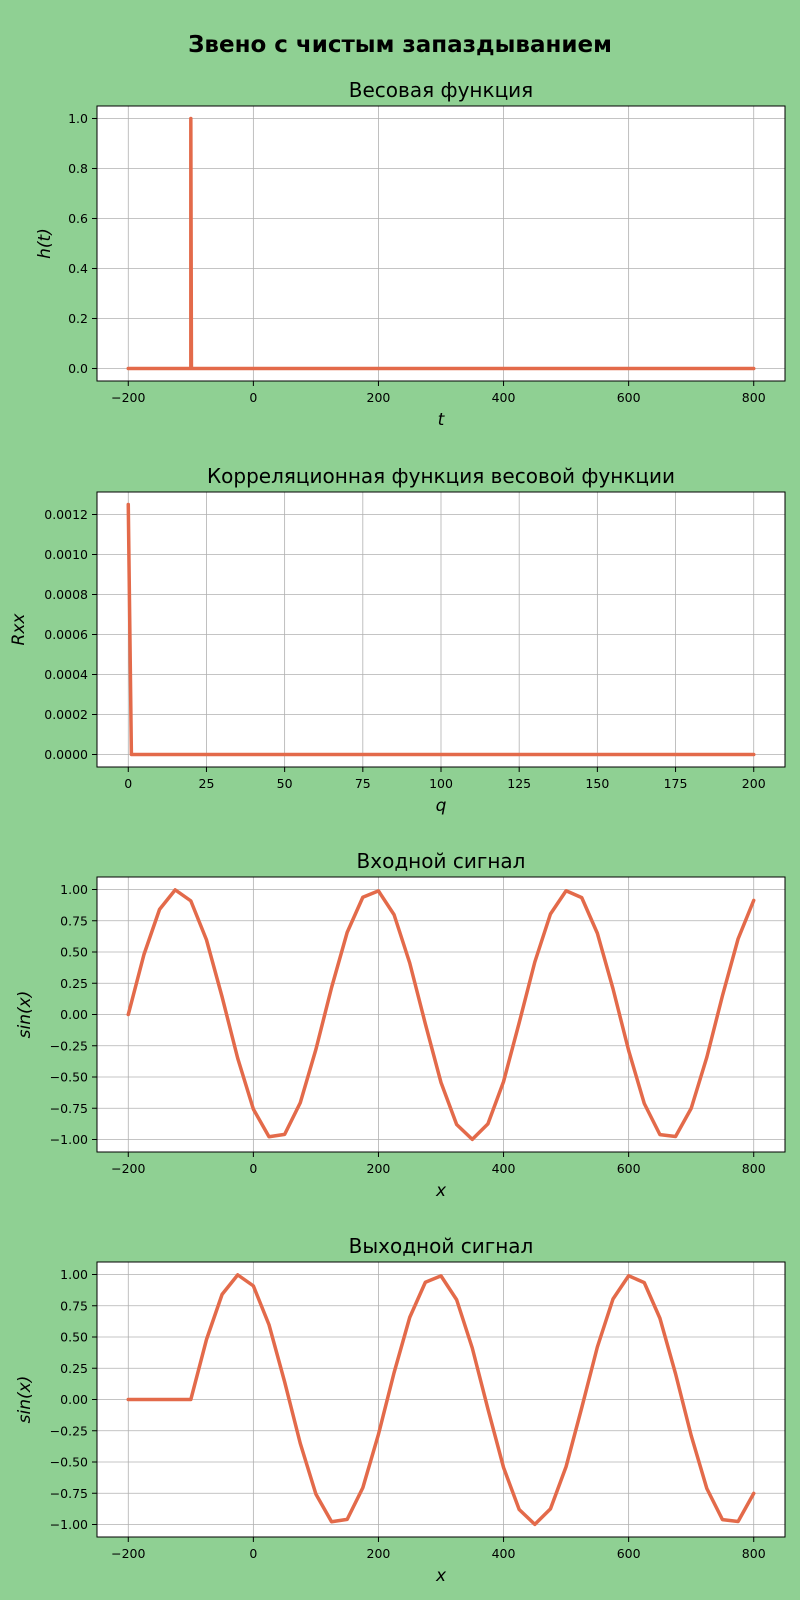 This screenshot has width=800, height=1600. Describe the element at coordinates (66, 674) in the screenshot. I see `y-tick-label: 0.0004` at that location.